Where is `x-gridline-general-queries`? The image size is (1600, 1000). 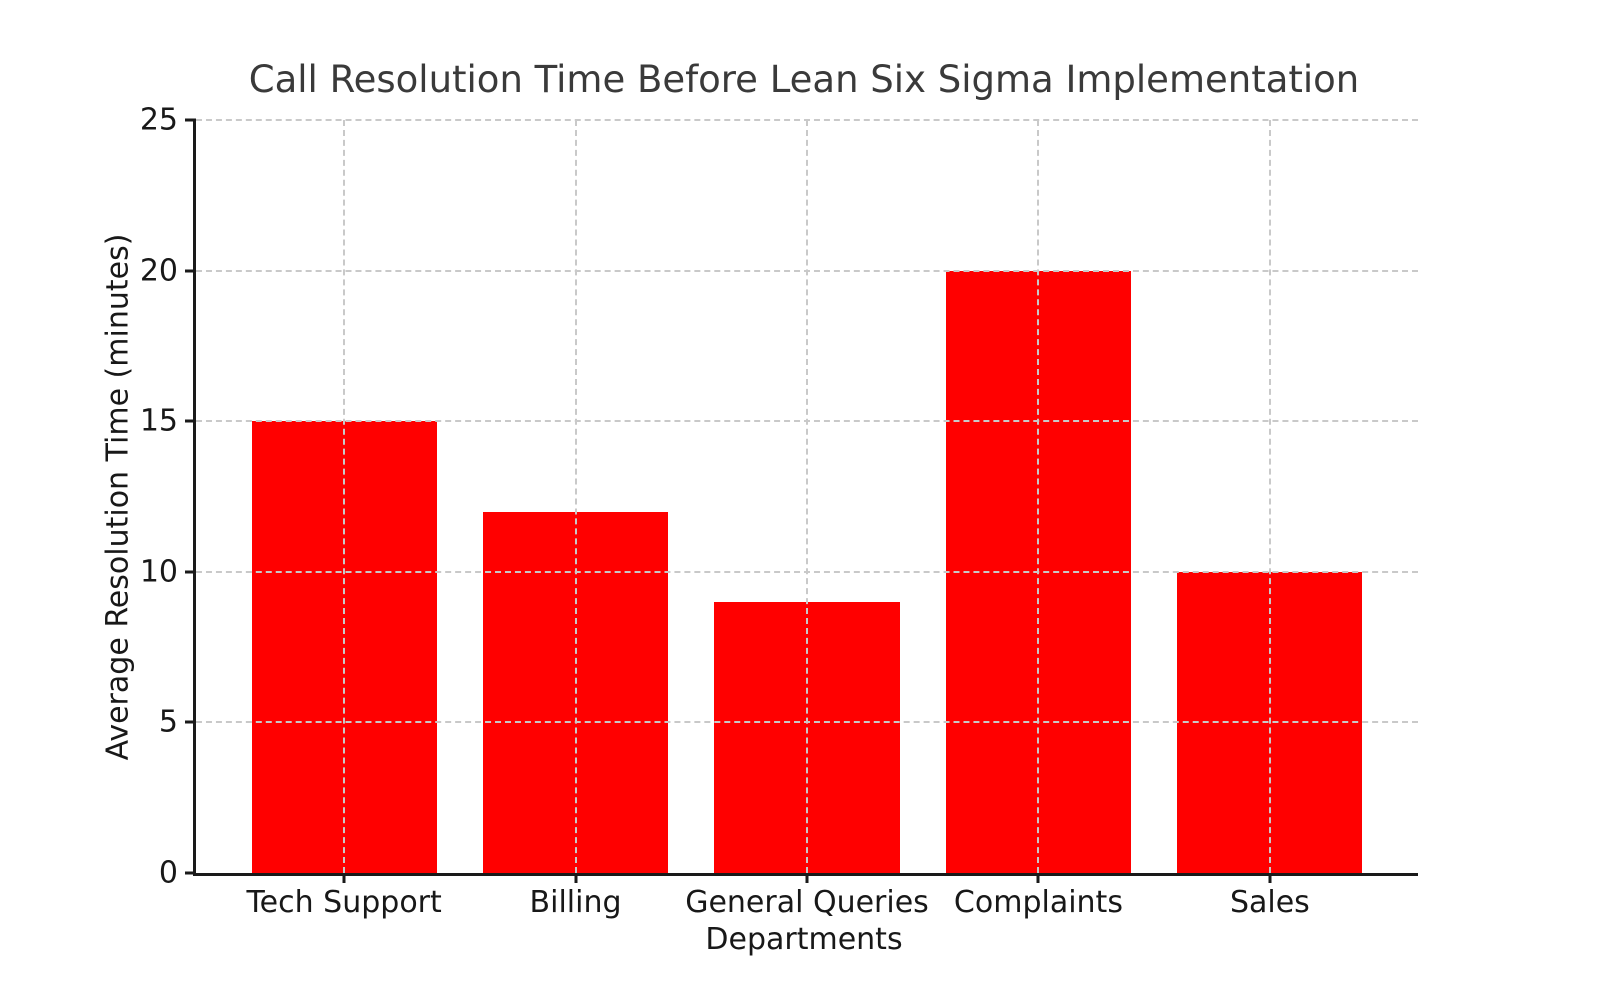 x-gridline-general-queries is located at coordinates (807, 496).